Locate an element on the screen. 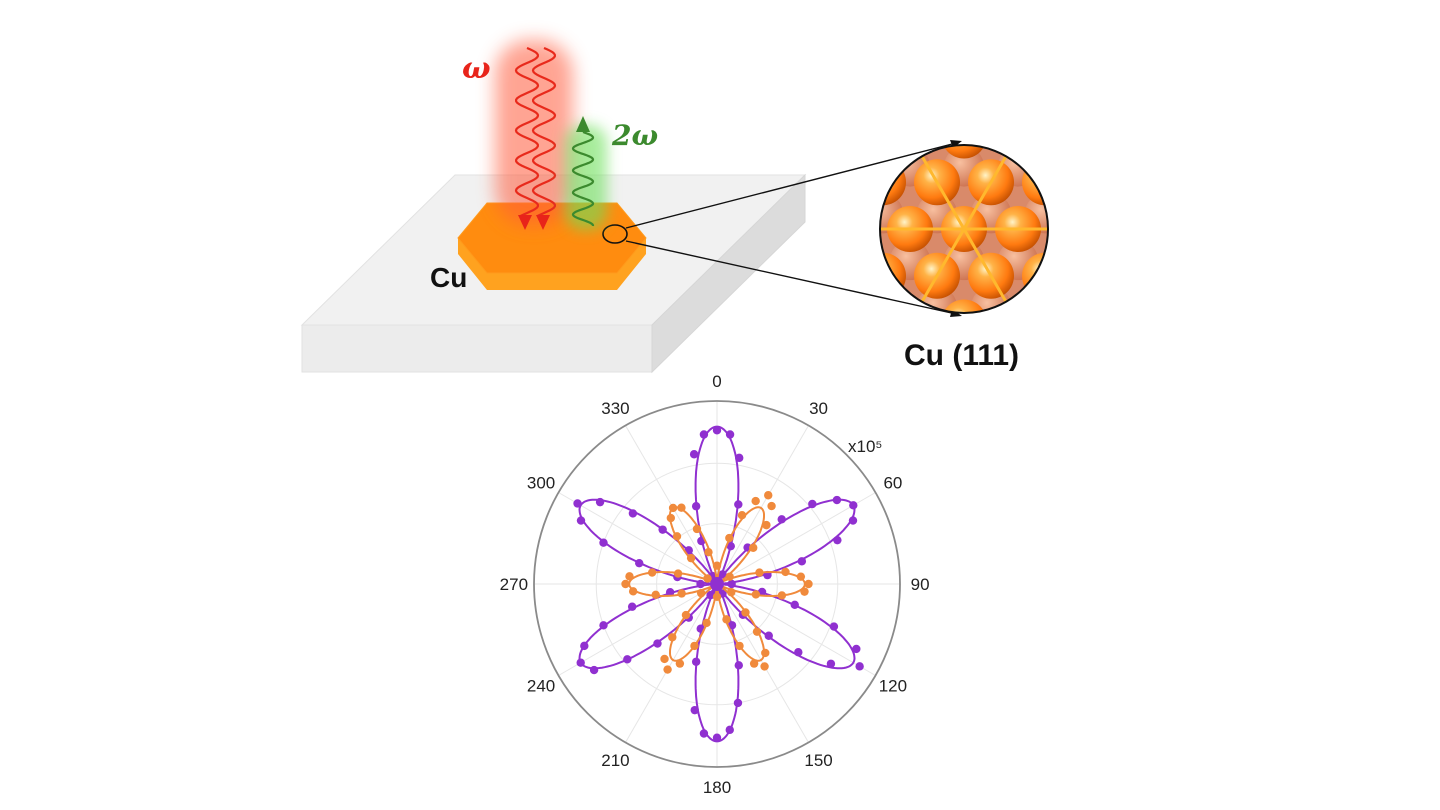 This screenshot has width=1440, height=810. polar-outer-ring is located at coordinates (717, 584).